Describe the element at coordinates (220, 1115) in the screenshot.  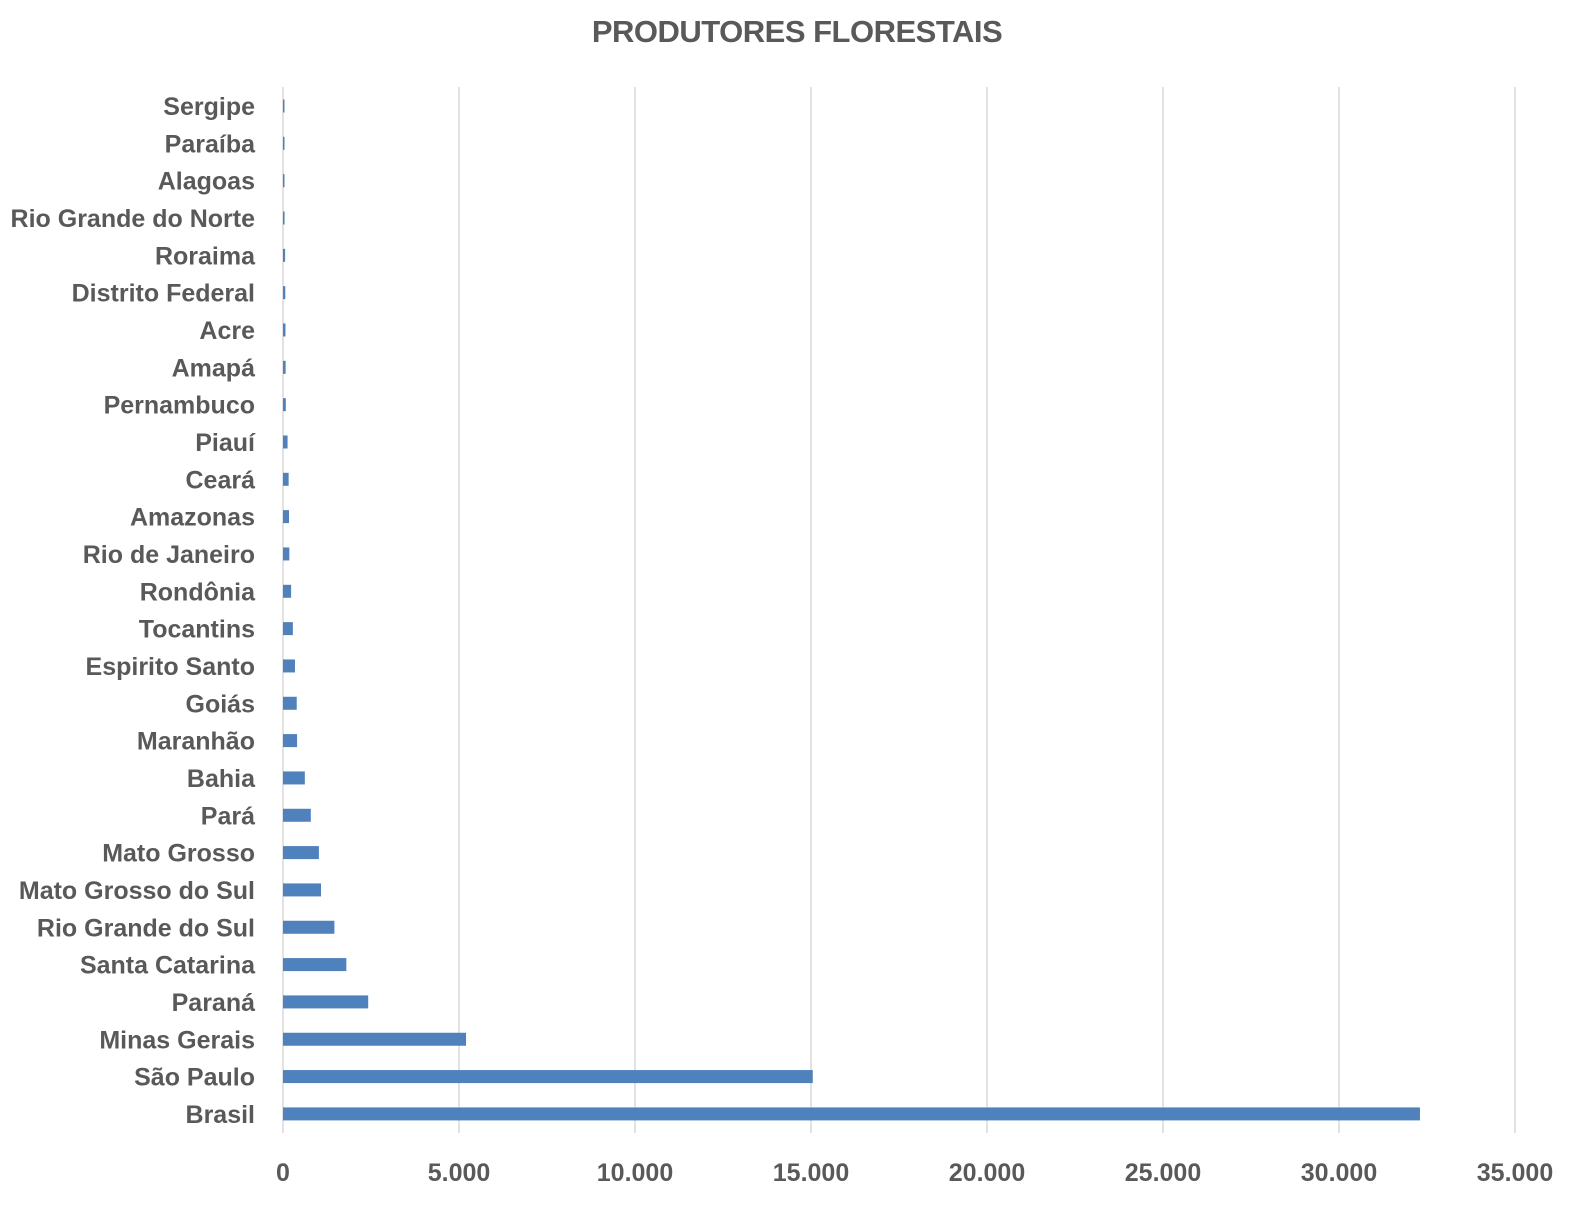
I see `category-label: Brasil` at that location.